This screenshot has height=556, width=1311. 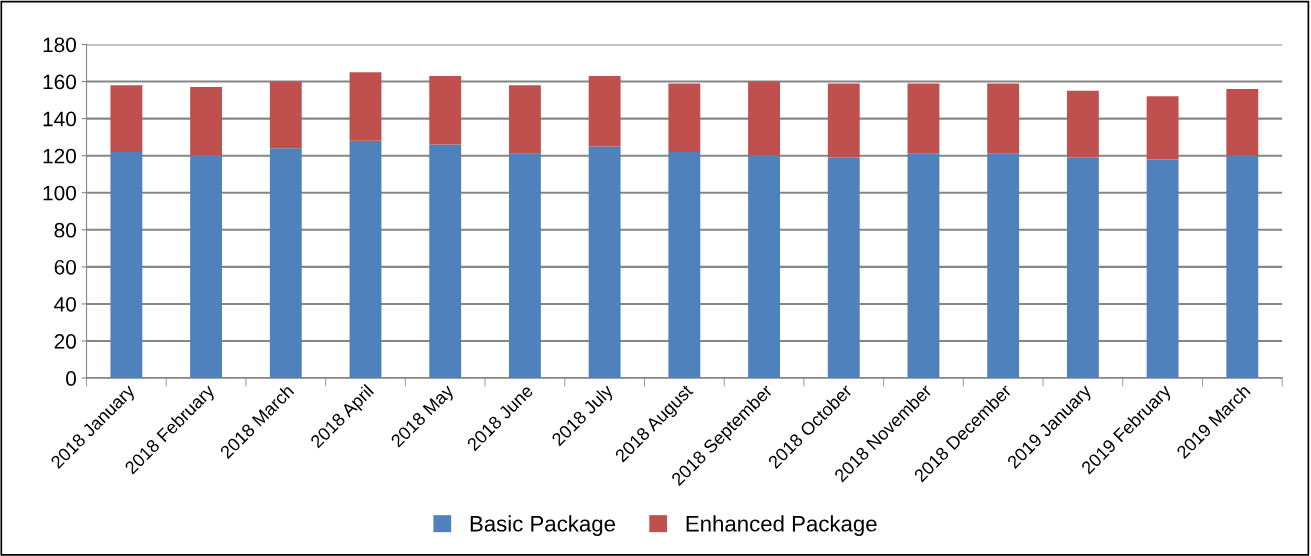 What do you see at coordinates (71, 378) in the screenshot?
I see `y-tick-label: 0` at bounding box center [71, 378].